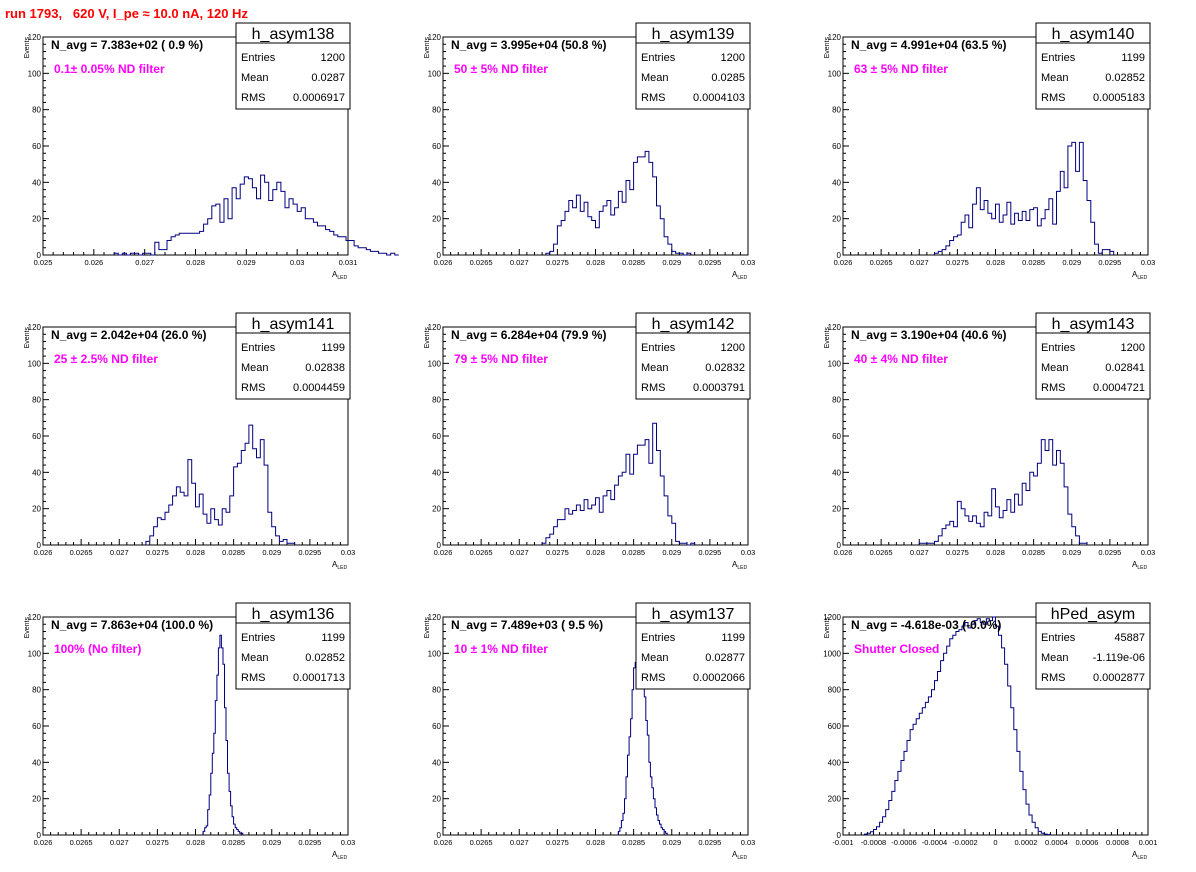 The image size is (1196, 872). I want to click on navg-label: N_avg = 6.284e+04 (79.9 %), so click(528, 335).